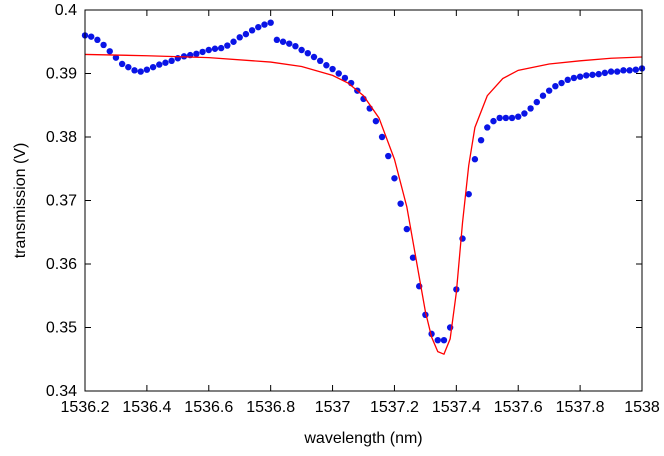 The width and height of the screenshot is (664, 456). Describe the element at coordinates (394, 407) in the screenshot. I see `x-tick-label: 1537.2` at that location.